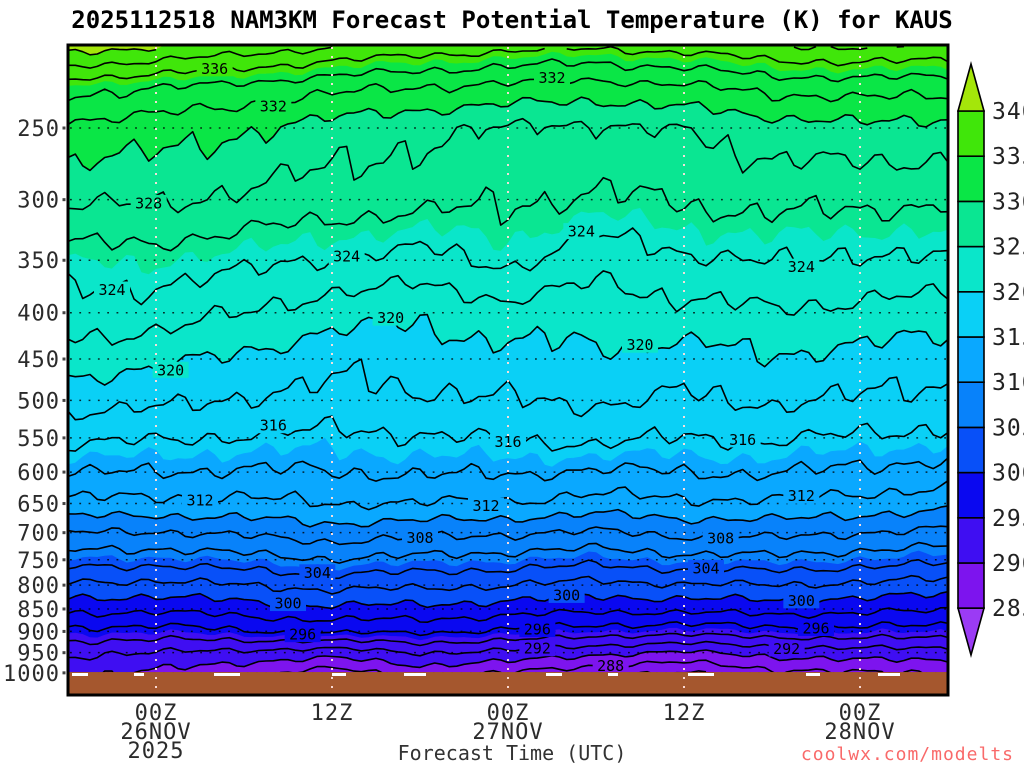 The width and height of the screenshot is (1024, 768). I want to click on x-tick-label: 27NOV, so click(507, 732).